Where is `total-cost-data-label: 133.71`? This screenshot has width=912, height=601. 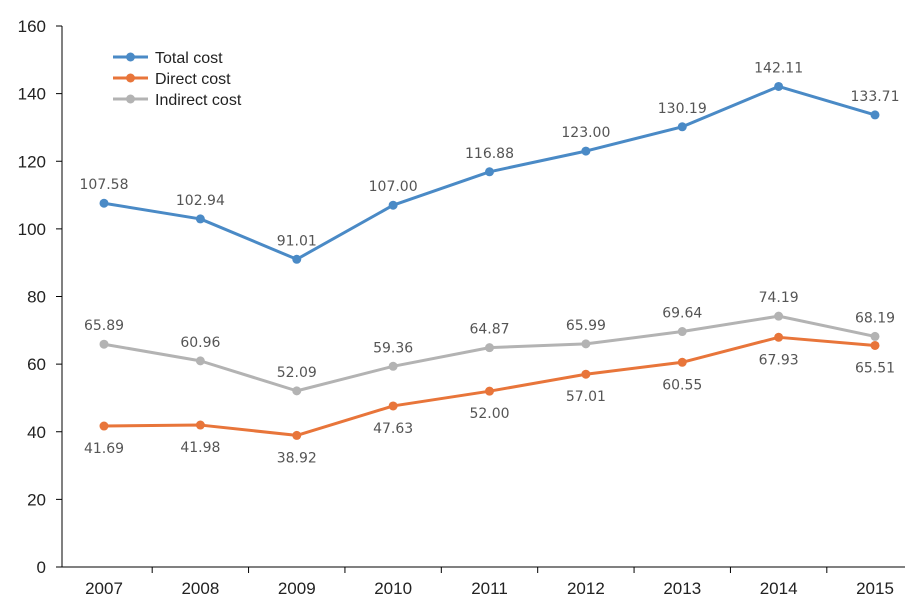 total-cost-data-label: 133.71 is located at coordinates (875, 97).